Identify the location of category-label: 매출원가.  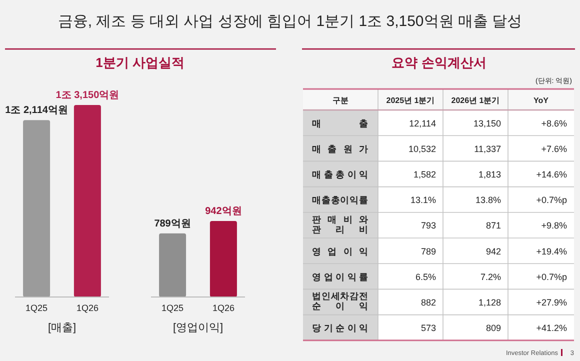
(340, 149).